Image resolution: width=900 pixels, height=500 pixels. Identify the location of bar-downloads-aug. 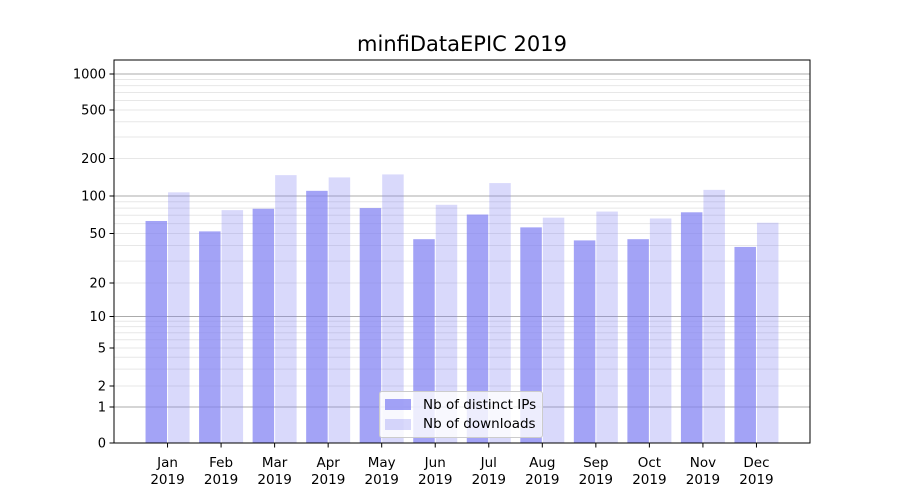
(553, 330).